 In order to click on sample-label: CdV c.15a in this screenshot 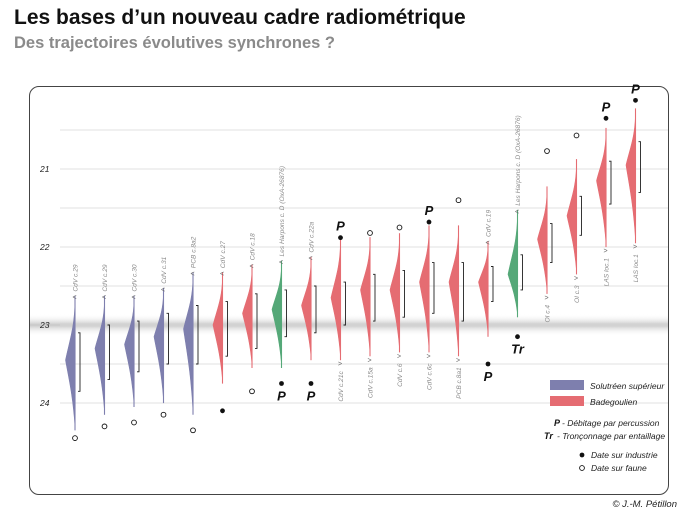, I will do `click(371, 382)`.